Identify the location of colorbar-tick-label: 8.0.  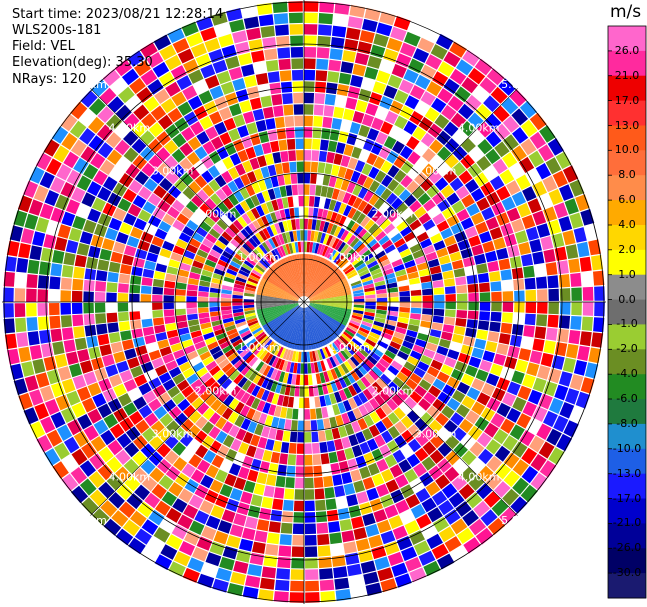
(627, 175).